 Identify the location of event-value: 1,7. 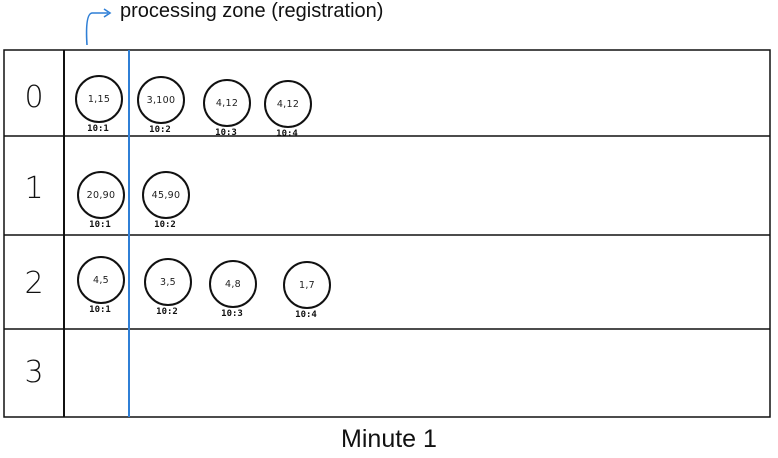
(306, 285).